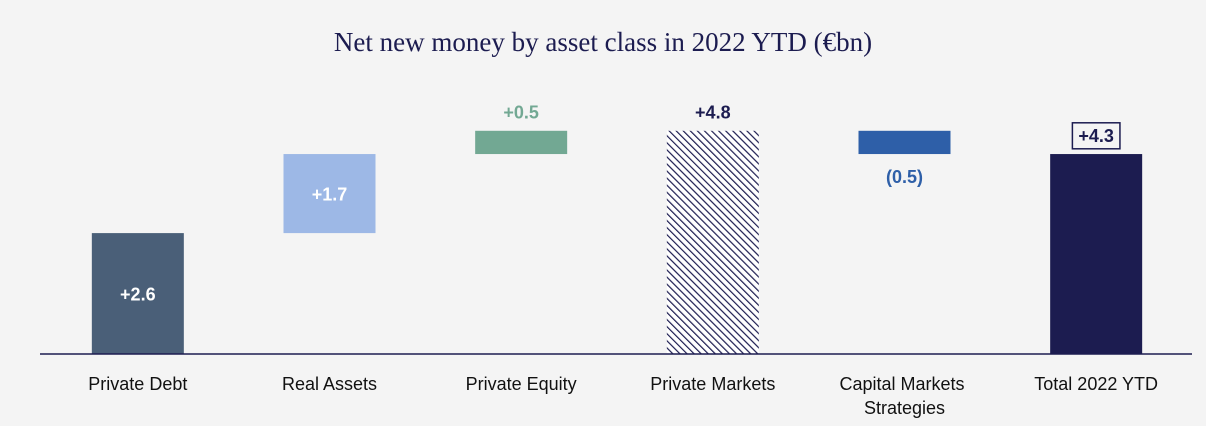  Describe the element at coordinates (904, 177) in the screenshot. I see `value-label: (0.5)` at that location.